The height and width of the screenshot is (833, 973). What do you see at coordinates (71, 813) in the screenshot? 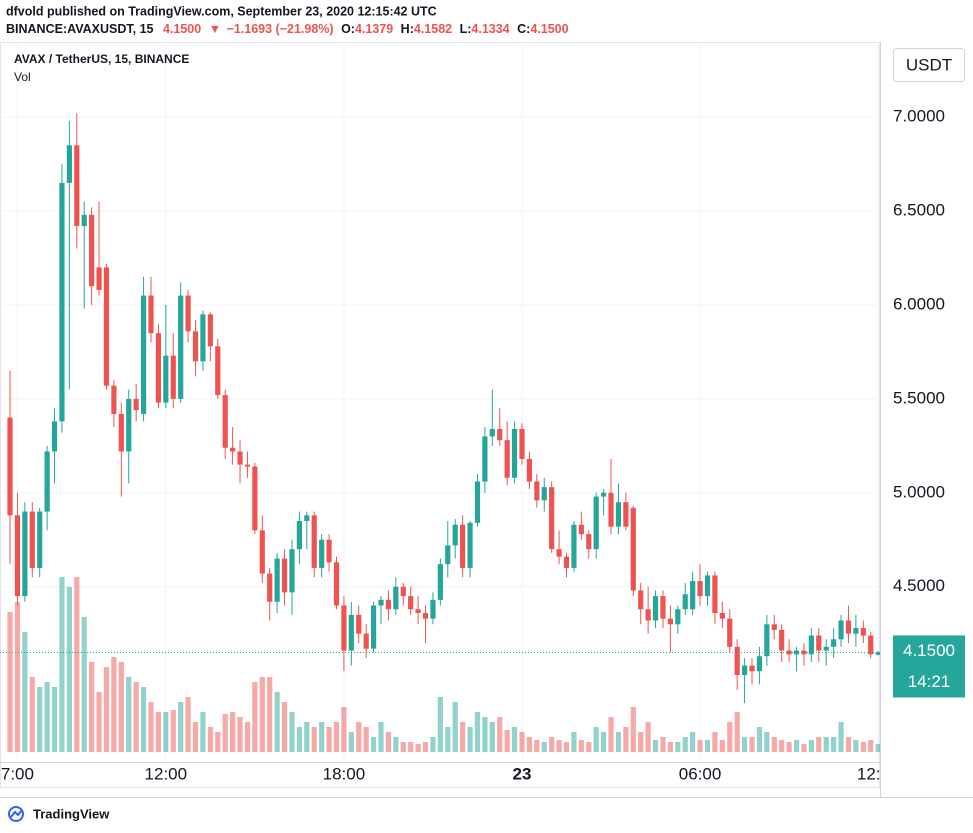
I see `footer-brand: TradingView` at bounding box center [71, 813].